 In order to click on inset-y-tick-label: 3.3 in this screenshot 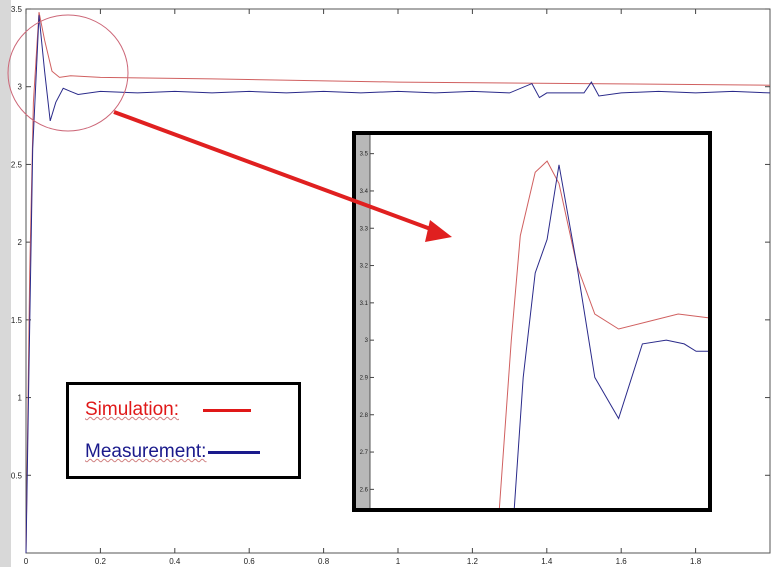, I will do `click(364, 229)`.